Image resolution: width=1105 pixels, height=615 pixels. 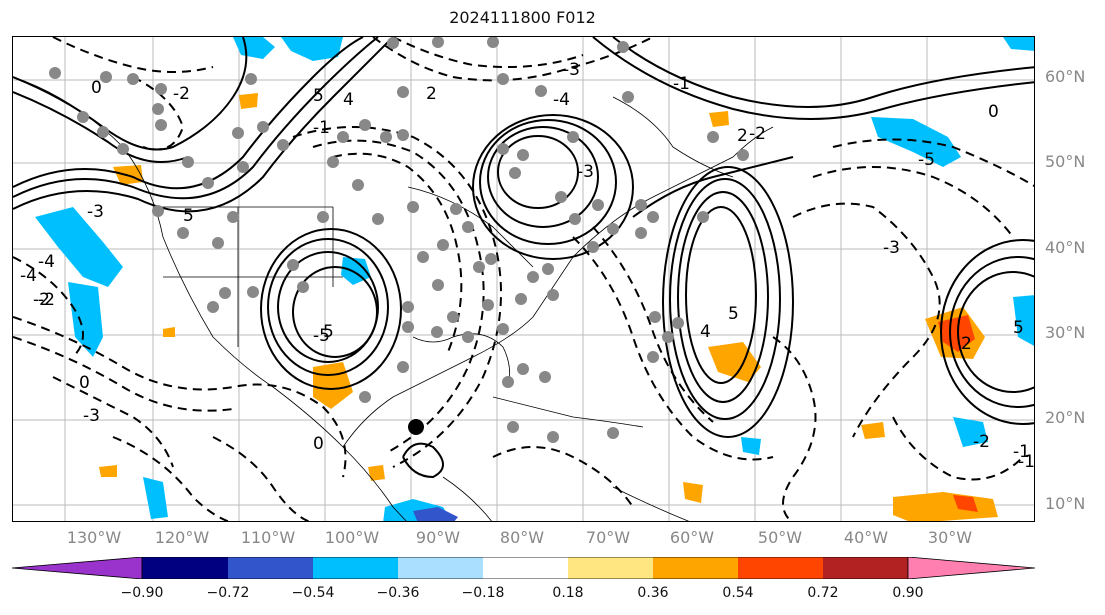 I want to click on colorbar-extend-low, so click(x=77, y=568).